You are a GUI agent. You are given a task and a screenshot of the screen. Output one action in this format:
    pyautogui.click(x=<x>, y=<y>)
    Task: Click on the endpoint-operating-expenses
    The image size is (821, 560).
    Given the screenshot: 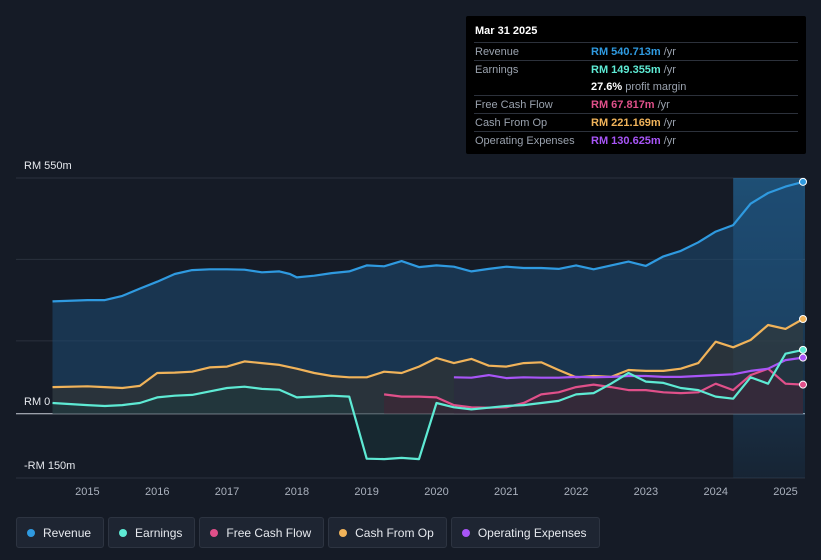 What is the action you would take?
    pyautogui.click(x=803, y=357)
    